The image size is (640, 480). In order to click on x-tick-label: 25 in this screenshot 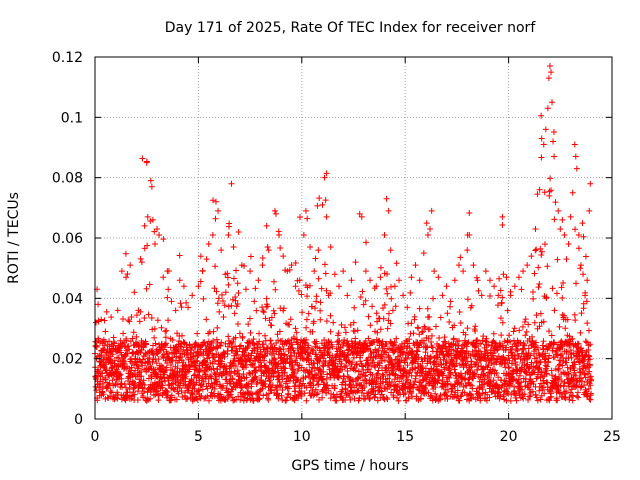, I will do `click(612, 437)`.